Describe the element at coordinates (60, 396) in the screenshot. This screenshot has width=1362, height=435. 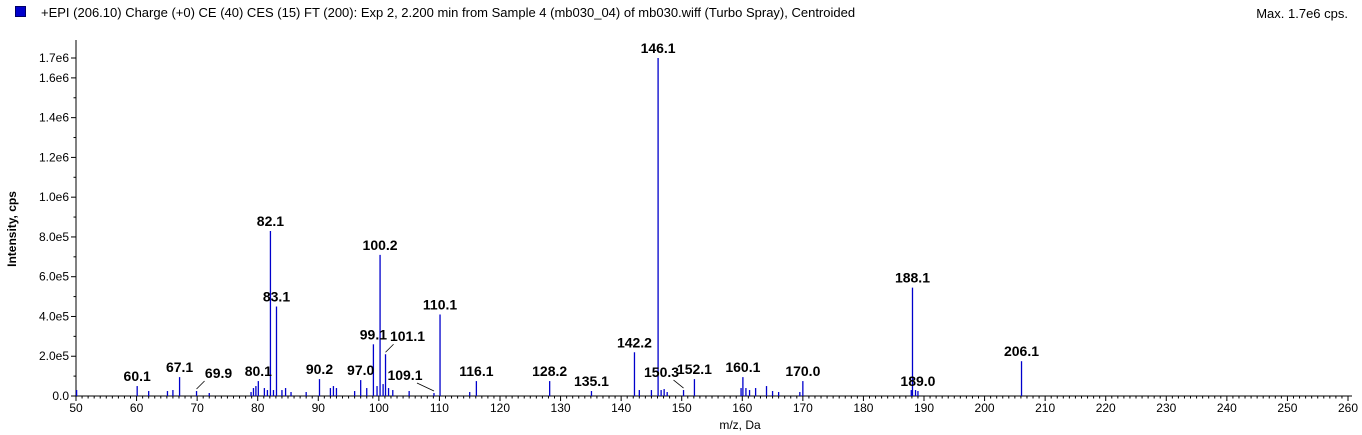
I see `y-tick-label: 0.0` at that location.